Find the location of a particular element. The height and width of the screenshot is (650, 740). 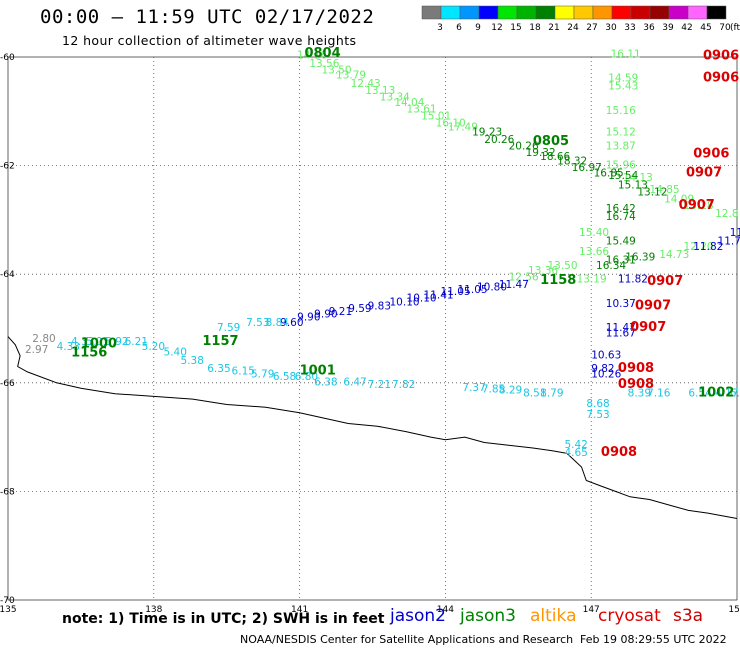

swh-value-label: 12.8 is located at coordinates (726, 214).